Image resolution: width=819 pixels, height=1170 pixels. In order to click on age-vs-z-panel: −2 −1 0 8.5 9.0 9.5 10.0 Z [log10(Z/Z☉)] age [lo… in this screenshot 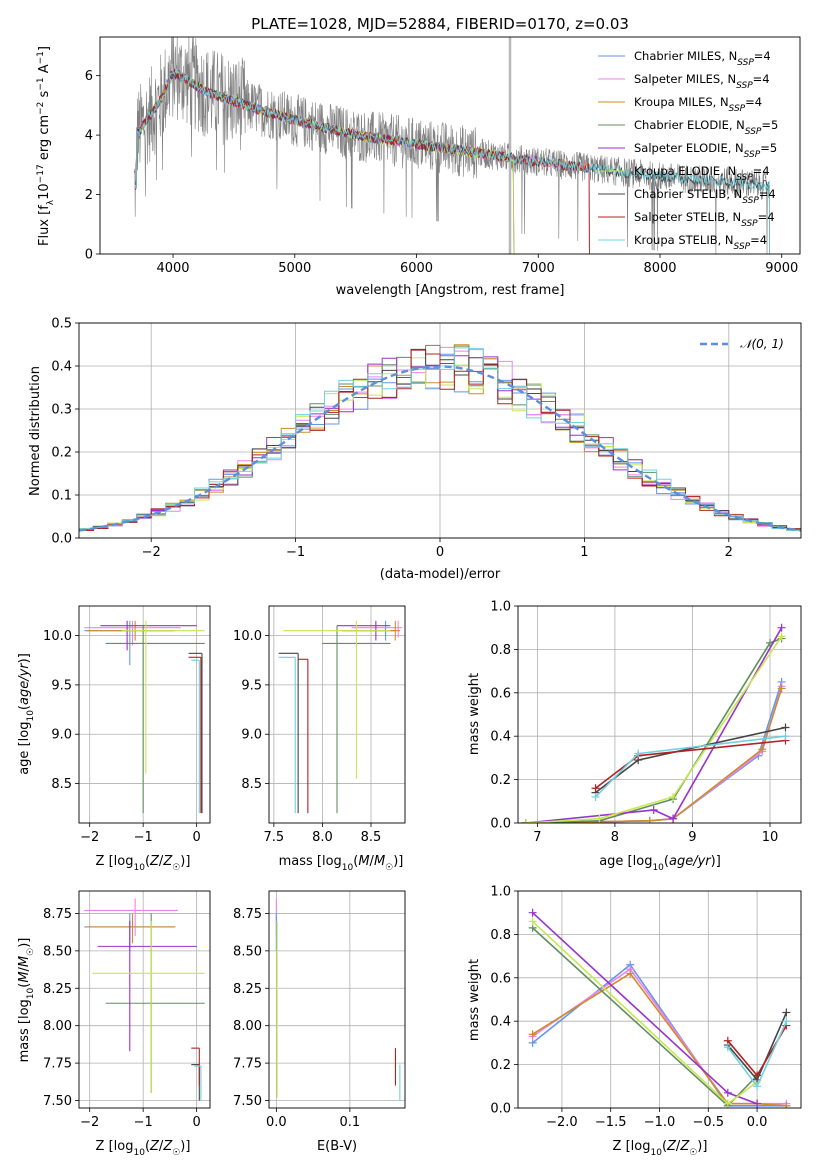, I will do `click(114, 739)`.